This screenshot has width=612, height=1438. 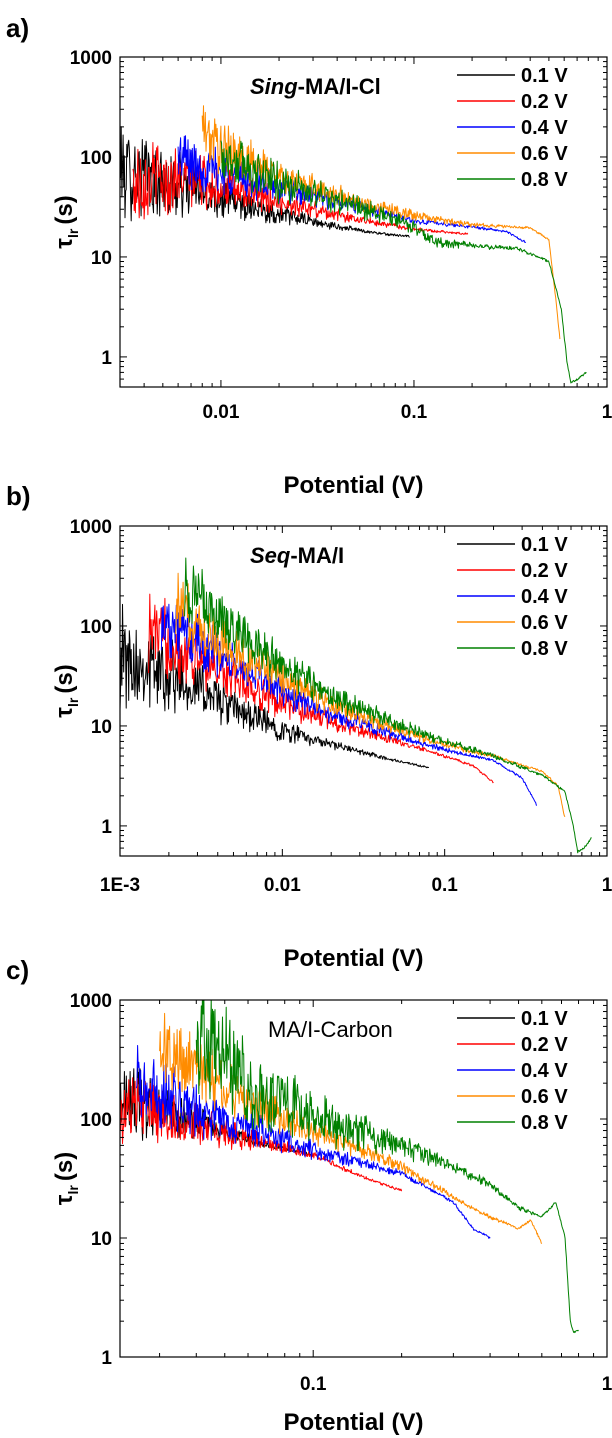 I want to click on panel-label: c), so click(x=17, y=970).